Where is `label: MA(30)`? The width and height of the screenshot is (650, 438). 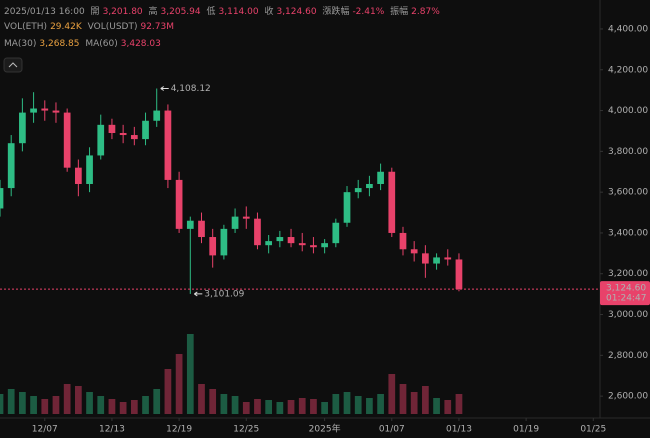 label: MA(30) is located at coordinates (20, 44).